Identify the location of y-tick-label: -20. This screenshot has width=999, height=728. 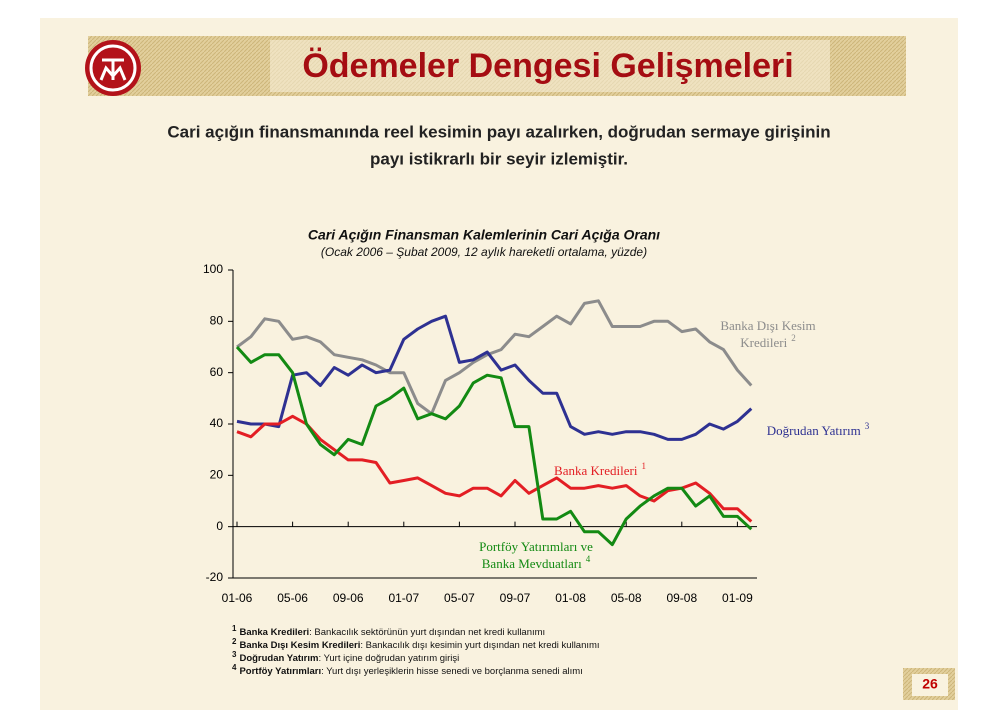
(215, 577).